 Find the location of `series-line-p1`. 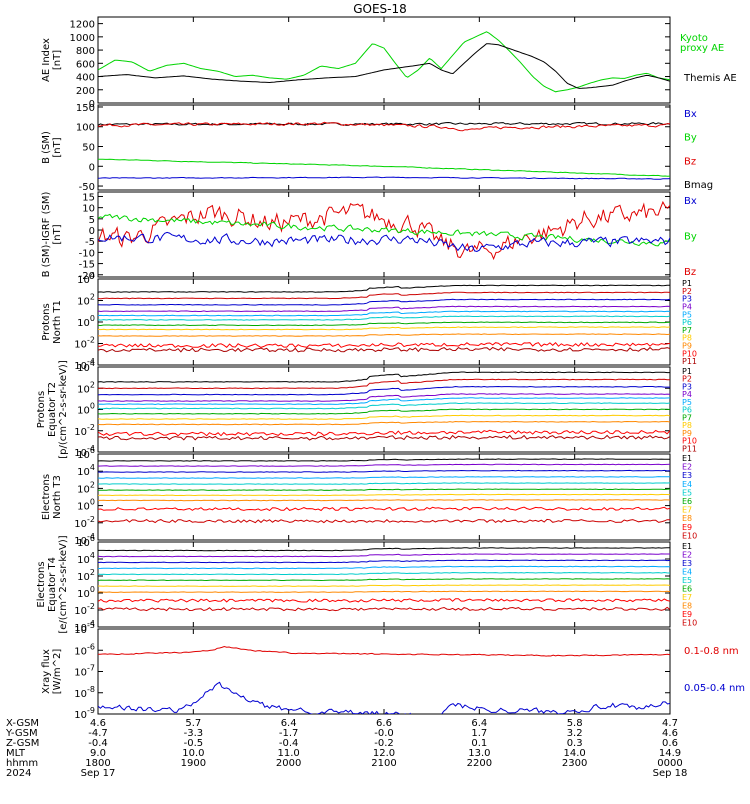

series-line-p1 is located at coordinates (384, 377).